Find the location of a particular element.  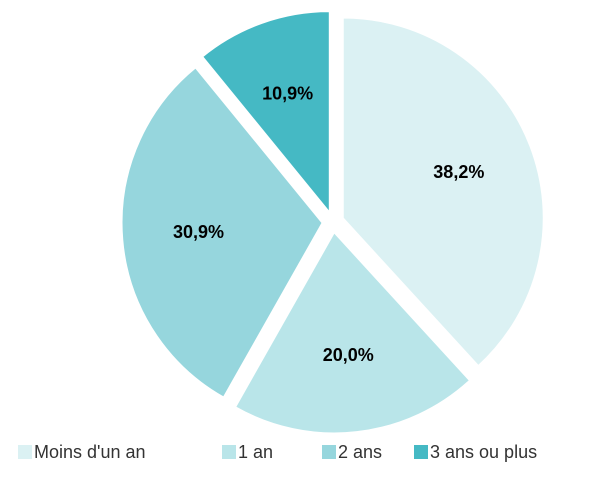

data-label: 20,0% is located at coordinates (348, 355).